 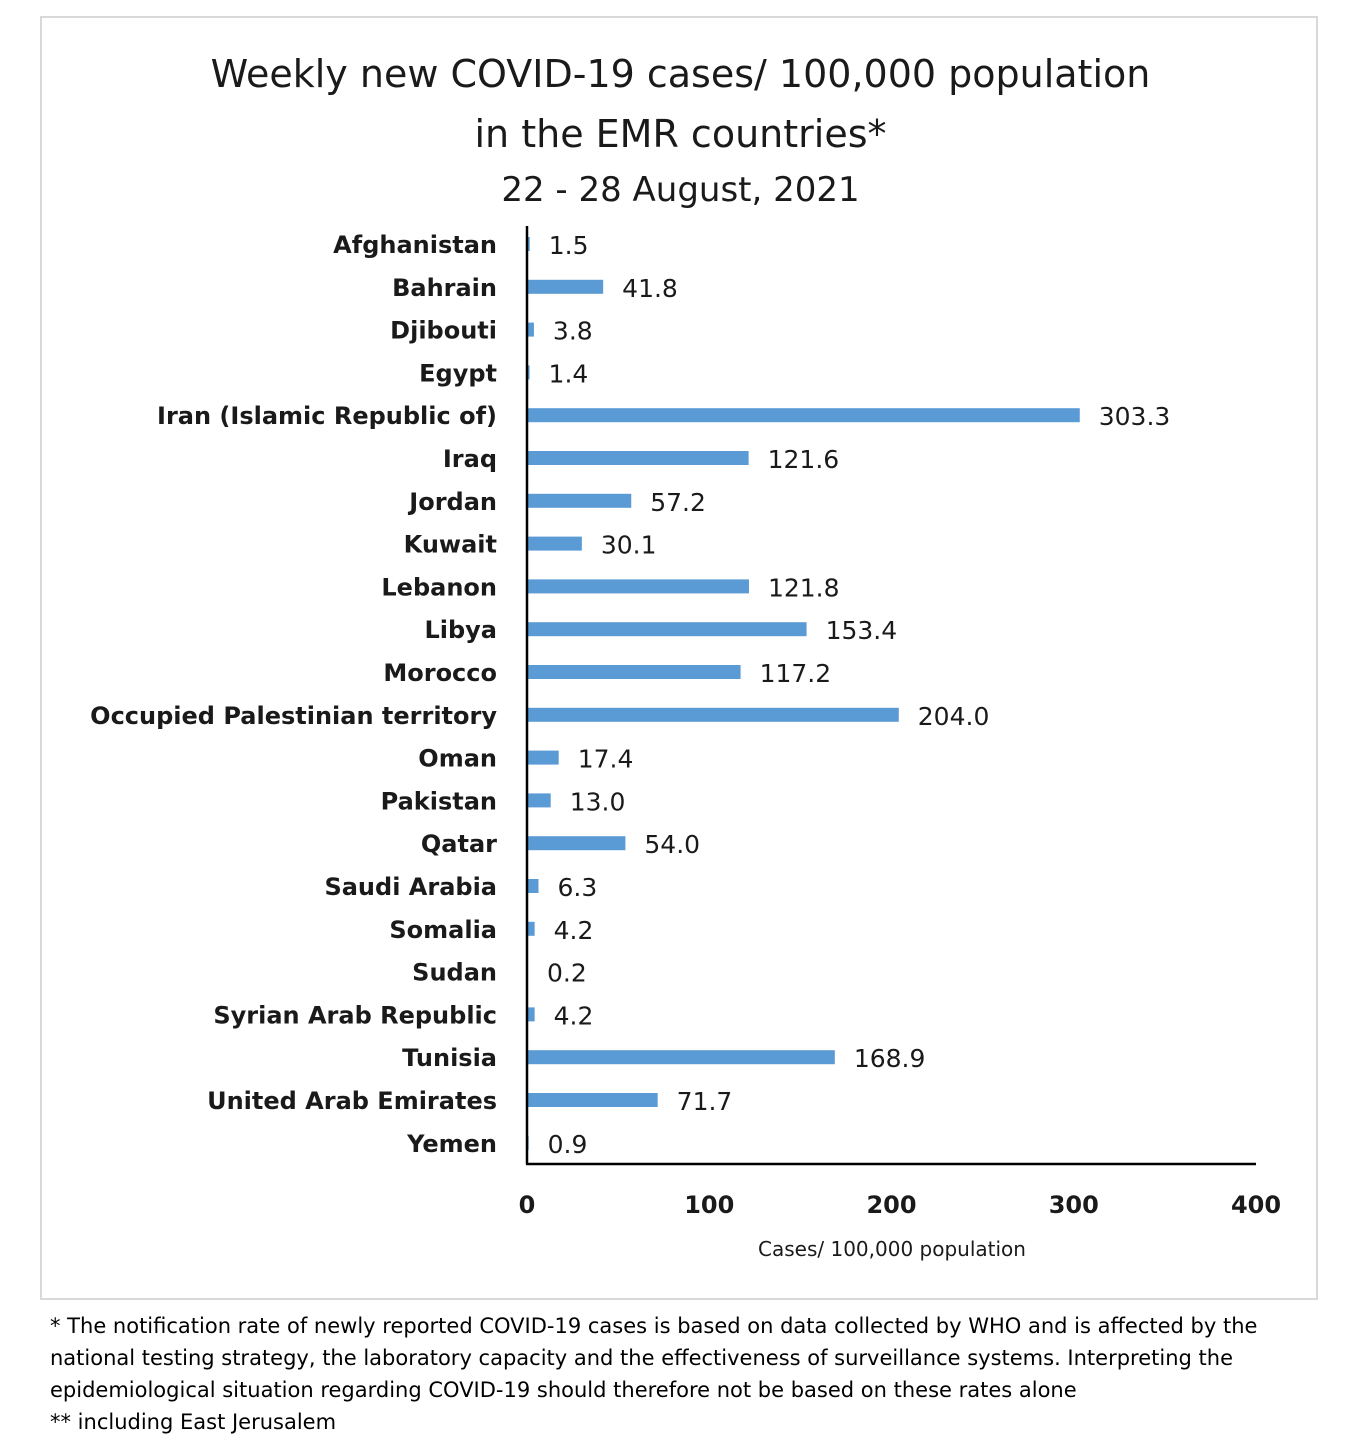 What do you see at coordinates (705, 1101) in the screenshot?
I see `data-label: 71.7` at bounding box center [705, 1101].